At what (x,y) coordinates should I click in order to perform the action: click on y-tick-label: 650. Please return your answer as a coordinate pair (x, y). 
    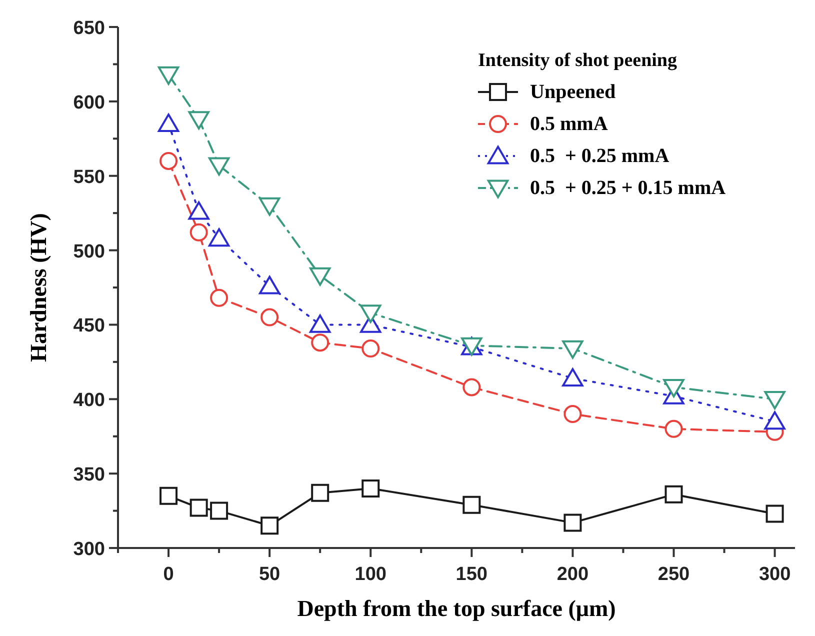
    Looking at the image, I should click on (89, 28).